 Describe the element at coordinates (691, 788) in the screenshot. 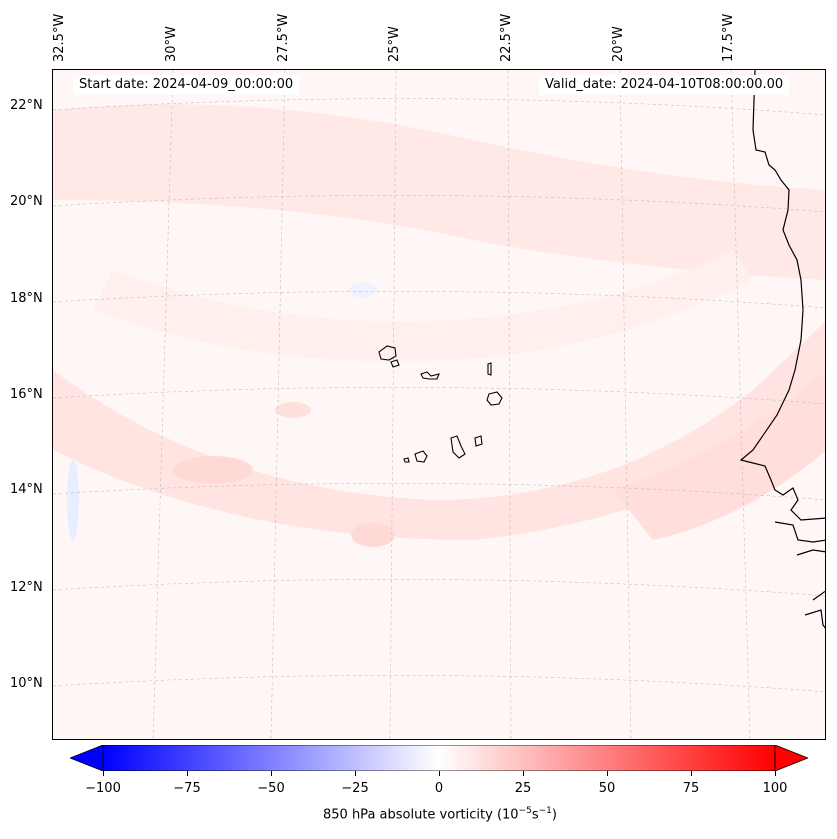

I see `colorbar-tick: 75` at that location.